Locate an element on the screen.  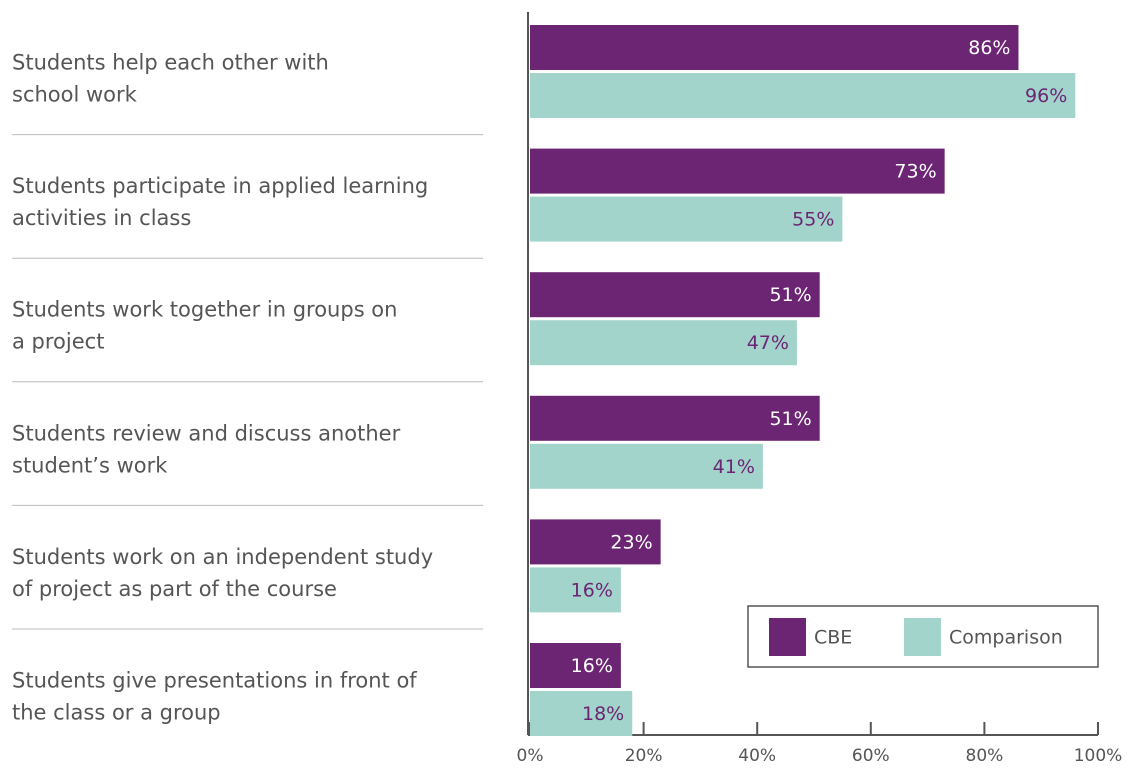
value-label: 23% is located at coordinates (631, 542).